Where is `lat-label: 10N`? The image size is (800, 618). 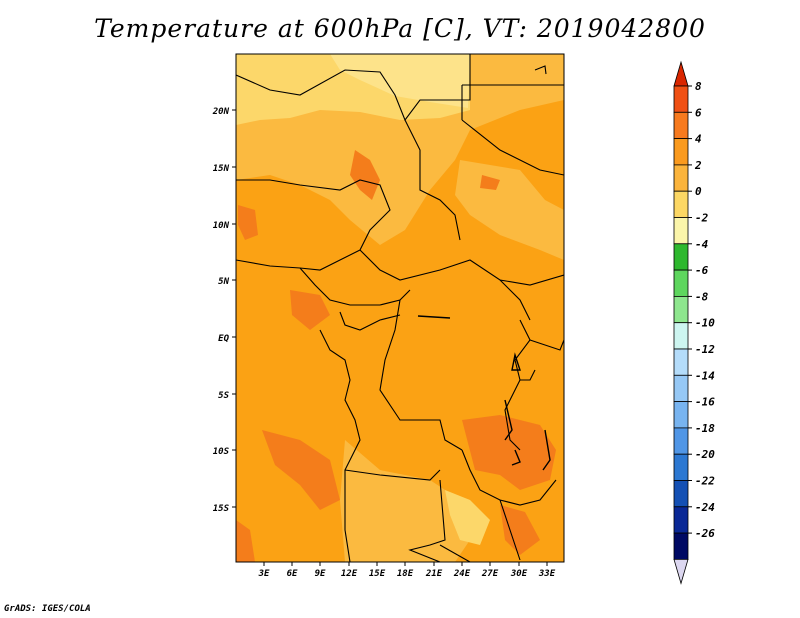 lat-label: 10N is located at coordinates (221, 226).